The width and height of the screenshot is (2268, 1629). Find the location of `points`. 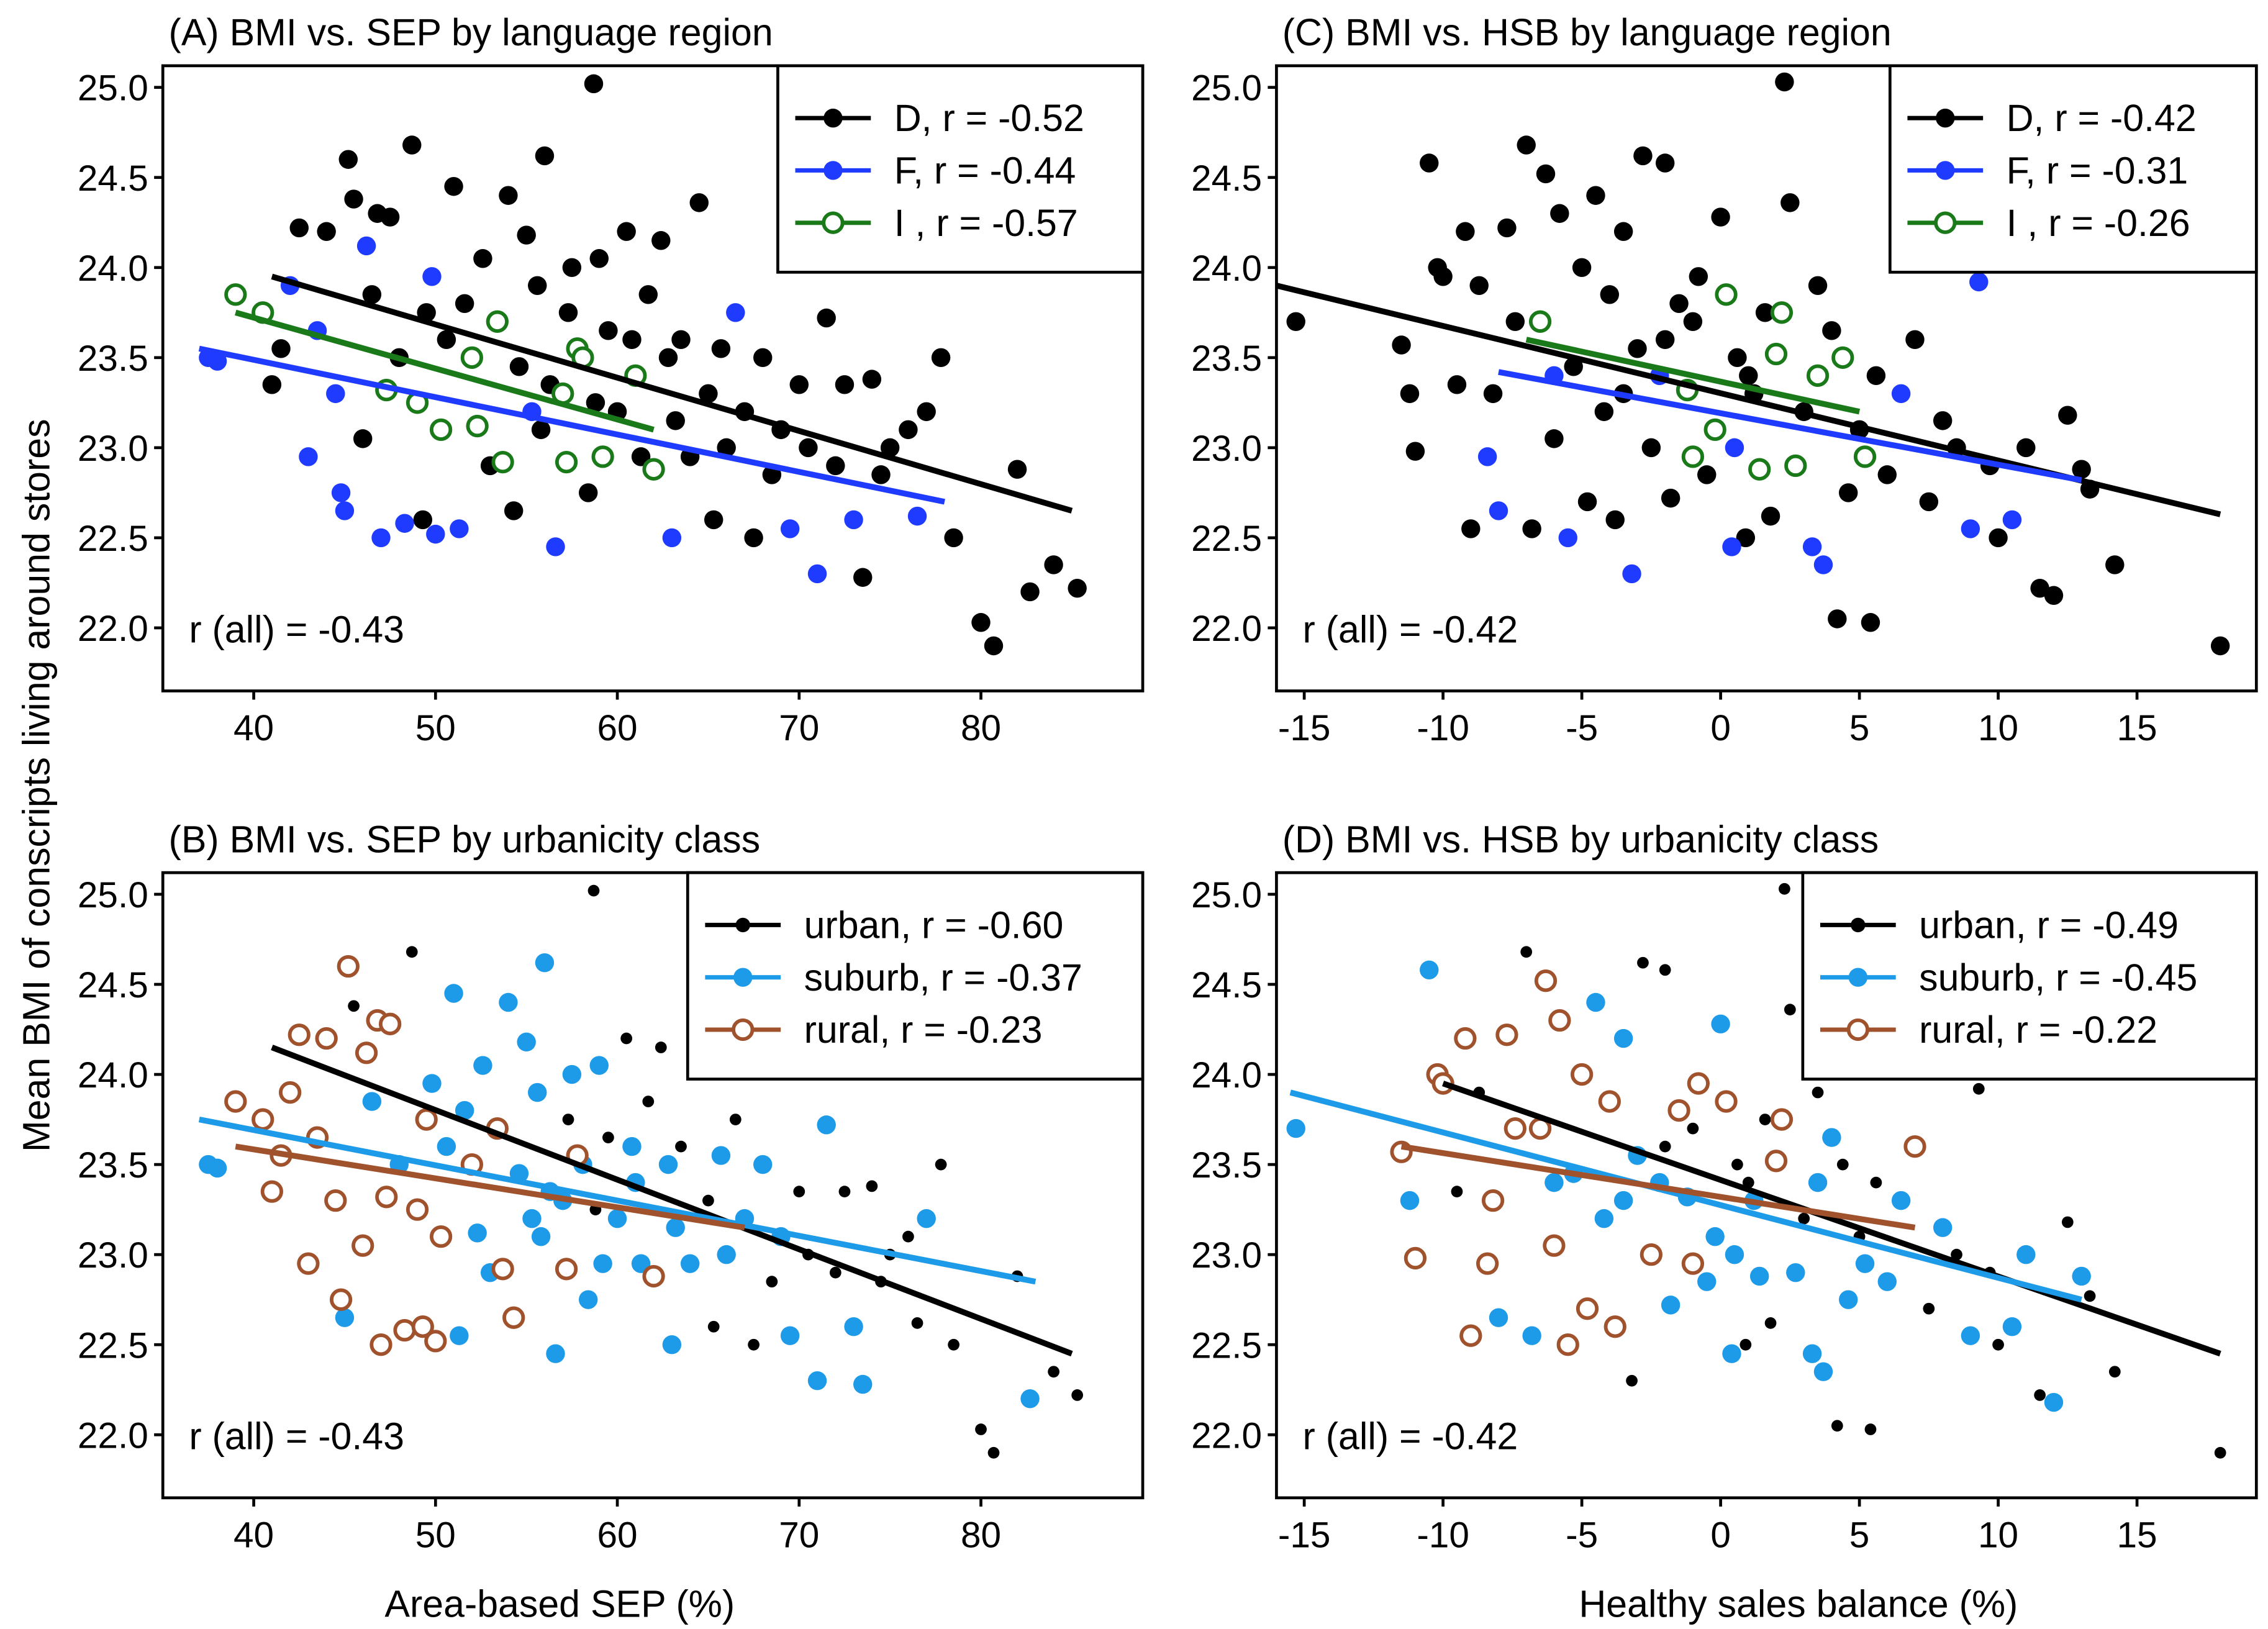

points is located at coordinates (641, 1171).